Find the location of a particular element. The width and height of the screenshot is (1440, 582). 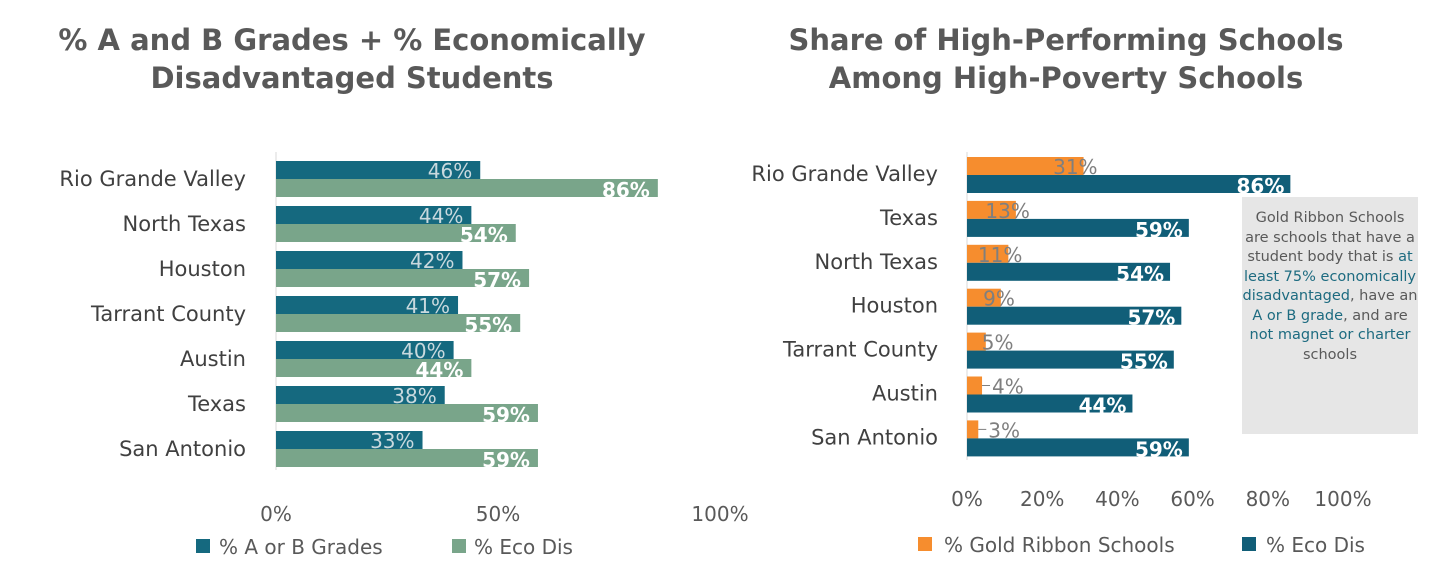

x-tick-label: 50% is located at coordinates (498, 514).